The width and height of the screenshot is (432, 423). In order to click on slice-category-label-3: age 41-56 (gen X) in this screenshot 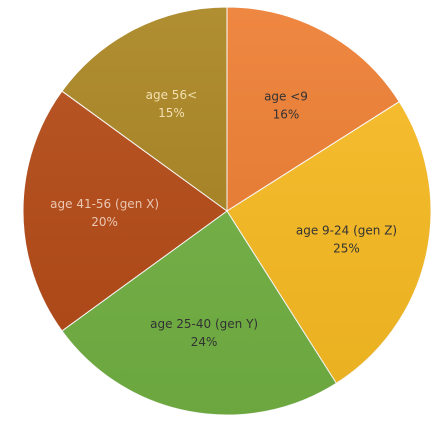, I will do `click(104, 204)`.